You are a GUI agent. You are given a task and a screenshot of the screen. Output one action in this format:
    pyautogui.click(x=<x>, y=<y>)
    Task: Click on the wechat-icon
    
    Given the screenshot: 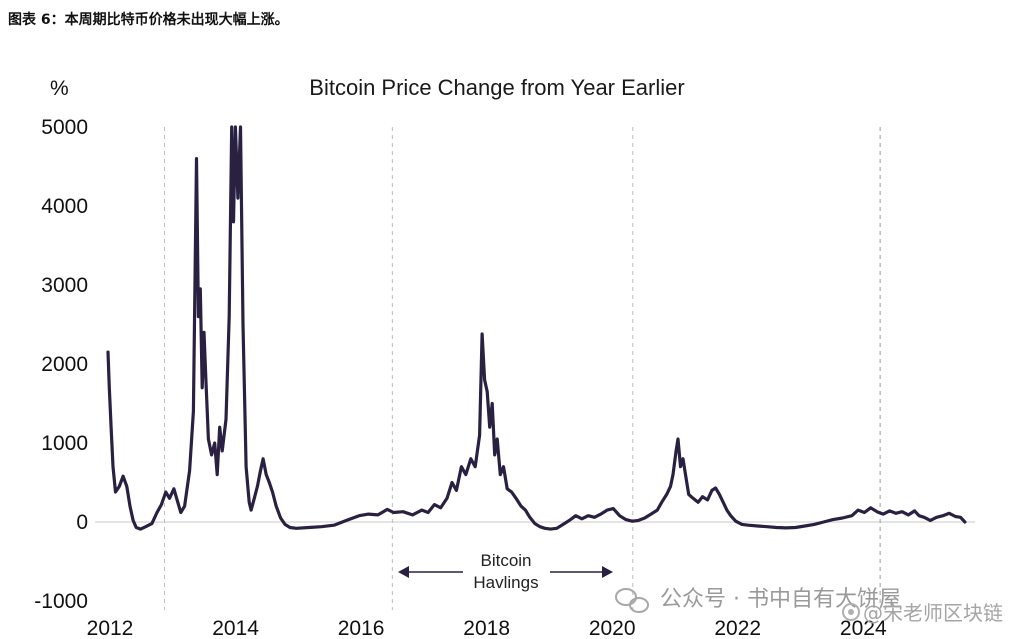 What is the action you would take?
    pyautogui.click(x=632, y=600)
    